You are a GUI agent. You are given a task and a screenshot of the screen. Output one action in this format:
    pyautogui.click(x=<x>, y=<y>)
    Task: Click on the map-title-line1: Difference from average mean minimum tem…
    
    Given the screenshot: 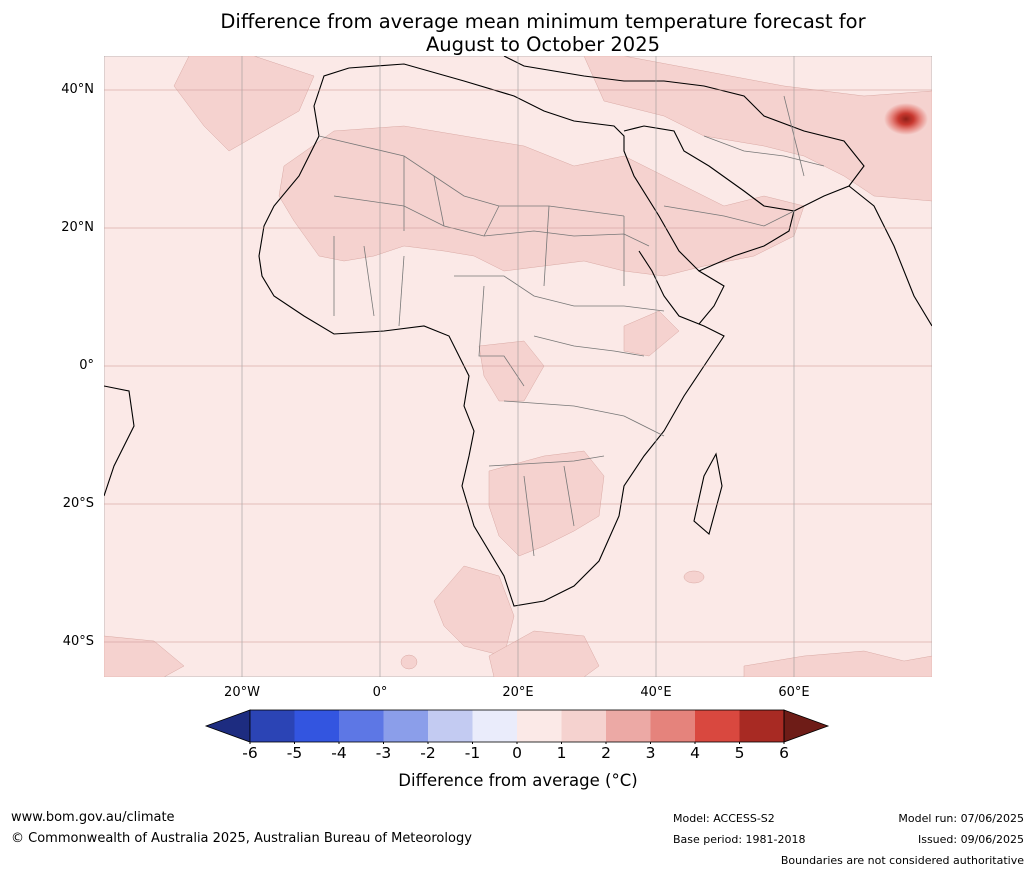 What is the action you would take?
    pyautogui.click(x=543, y=21)
    